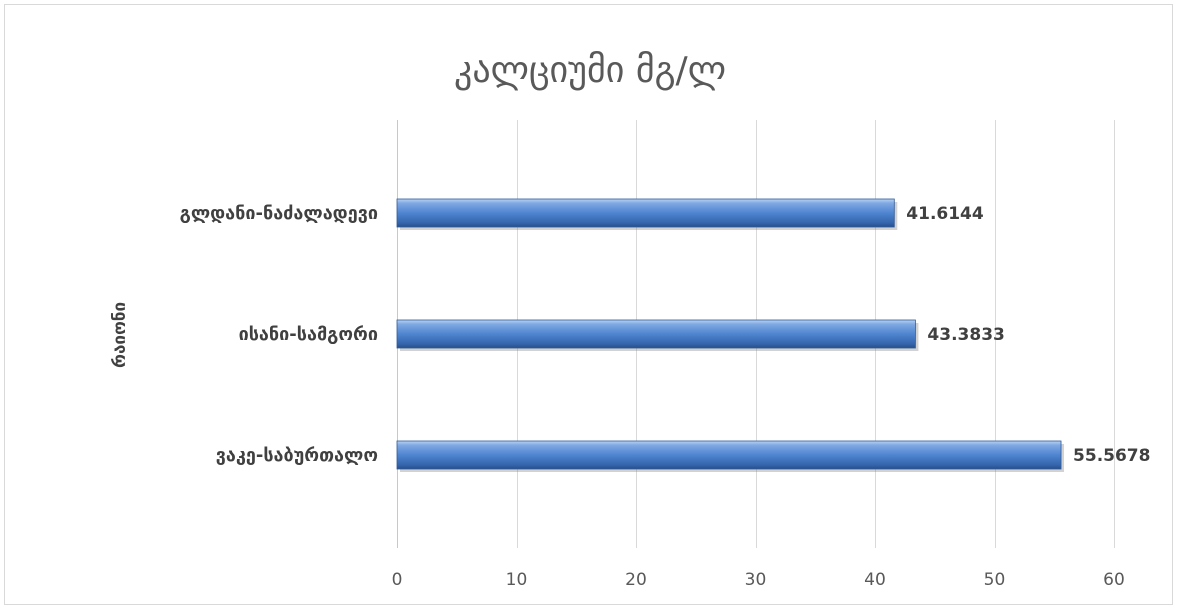 This screenshot has height=610, width=1178. What do you see at coordinates (279, 213) in the screenshot?
I see `category-label: გლდანი-ნაძალადევი` at bounding box center [279, 213].